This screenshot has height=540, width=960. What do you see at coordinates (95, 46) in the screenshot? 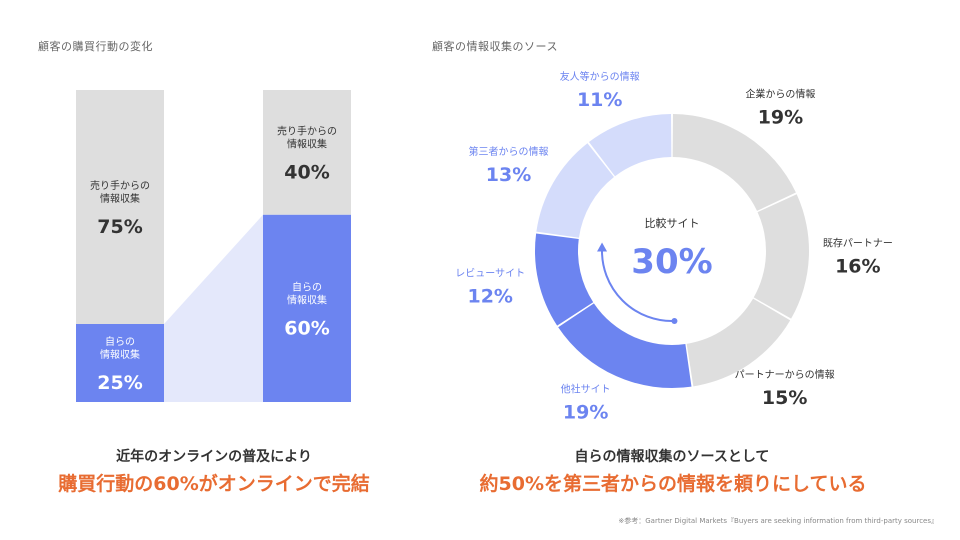
I see `left-chart-title: 顧客の購買行動の変化` at bounding box center [95, 46].